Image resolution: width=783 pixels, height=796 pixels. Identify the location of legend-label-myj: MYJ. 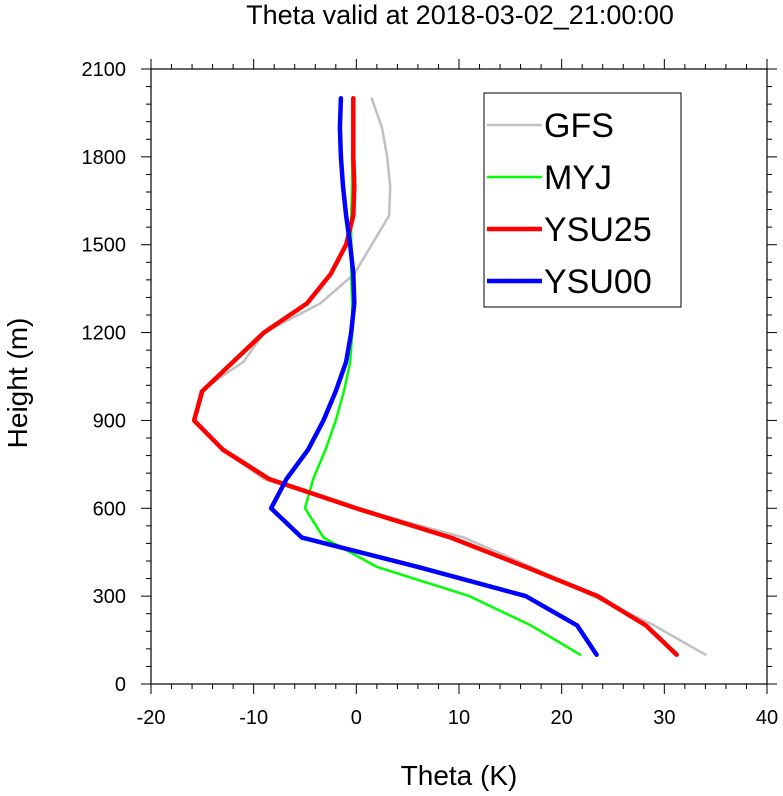
(578, 178).